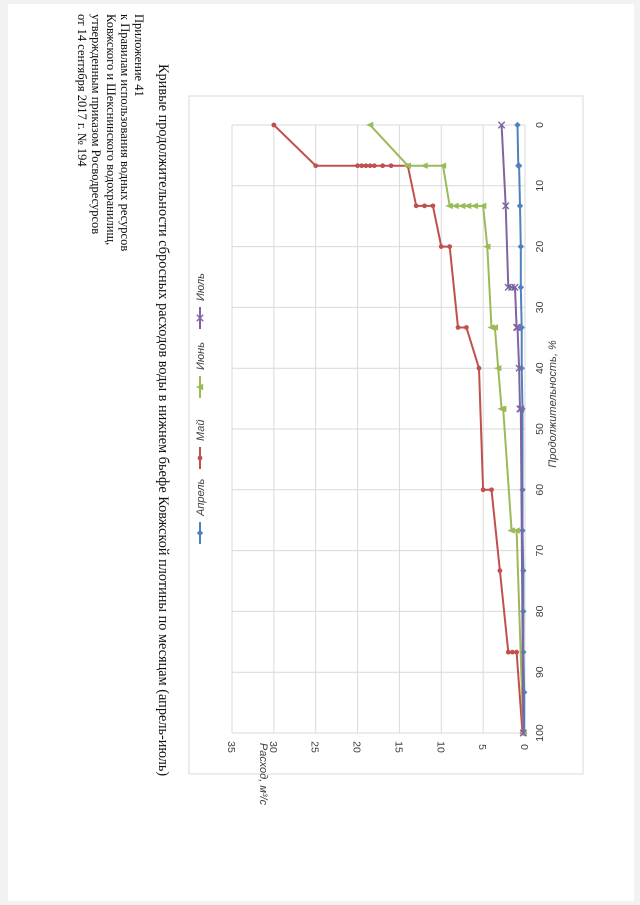 The width and height of the screenshot is (640, 905). Describe the element at coordinates (540, 551) in the screenshot. I see `x-tick-label: 70` at that location.